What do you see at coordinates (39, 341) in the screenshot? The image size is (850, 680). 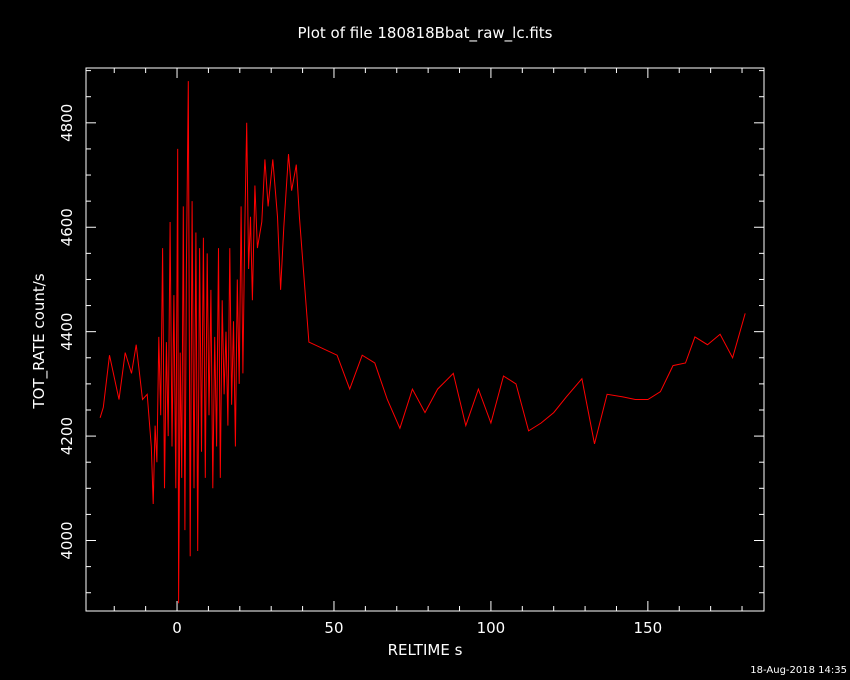 I see `y-axis-label: TOT_RATE count/s` at bounding box center [39, 341].